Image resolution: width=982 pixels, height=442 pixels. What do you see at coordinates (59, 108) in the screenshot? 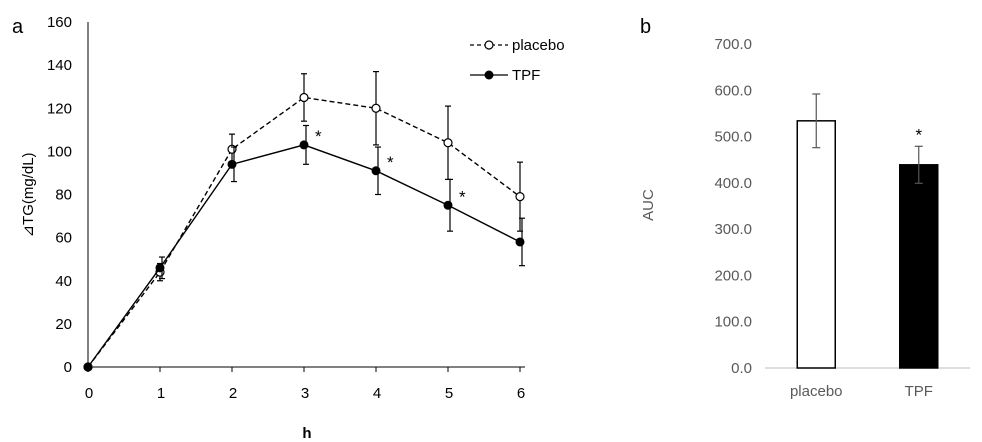
I see `panel-a-y-tick-label: 120` at bounding box center [59, 108].